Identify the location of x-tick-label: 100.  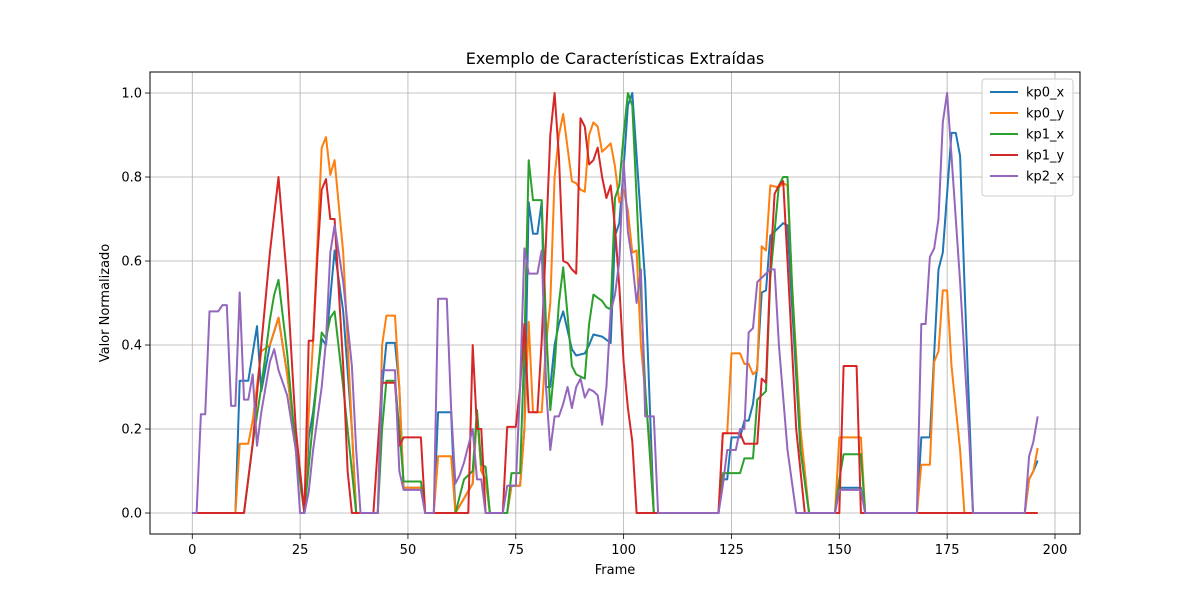
(623, 550).